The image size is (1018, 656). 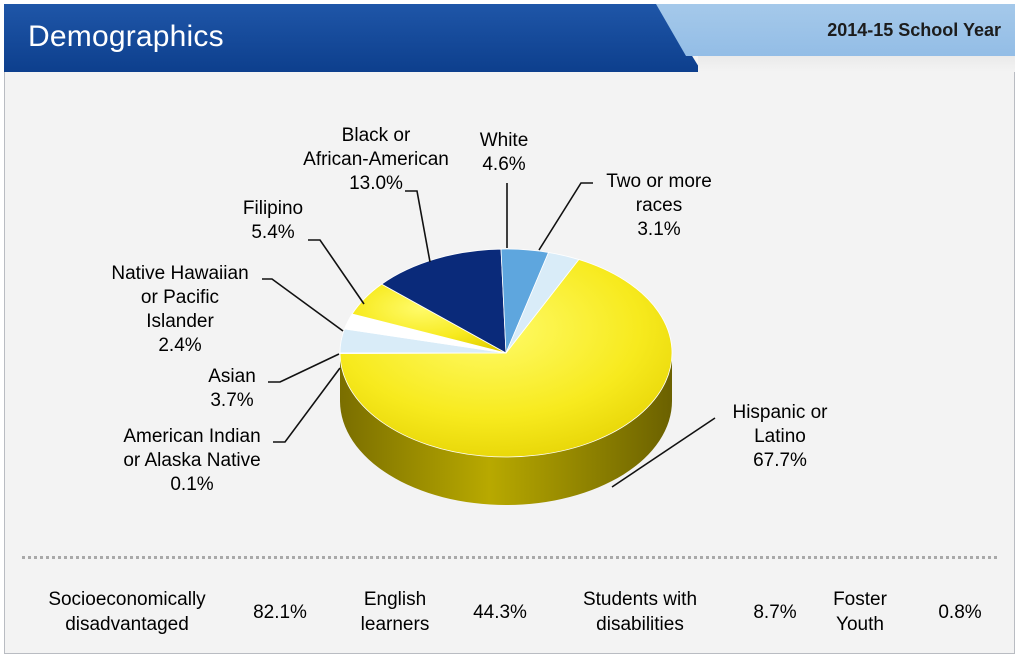 I want to click on school-year-banner: 2014-15 School Year, so click(x=835, y=30).